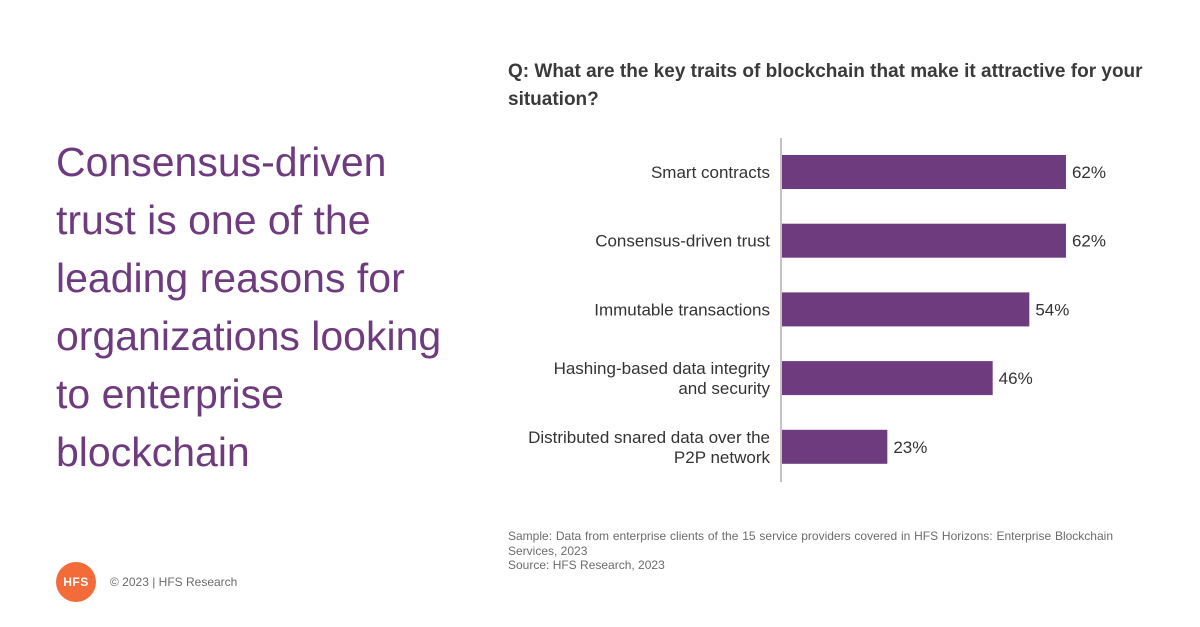 The image size is (1200, 627). I want to click on category-label-4-line-0: Distributed snared data over the, so click(649, 437).